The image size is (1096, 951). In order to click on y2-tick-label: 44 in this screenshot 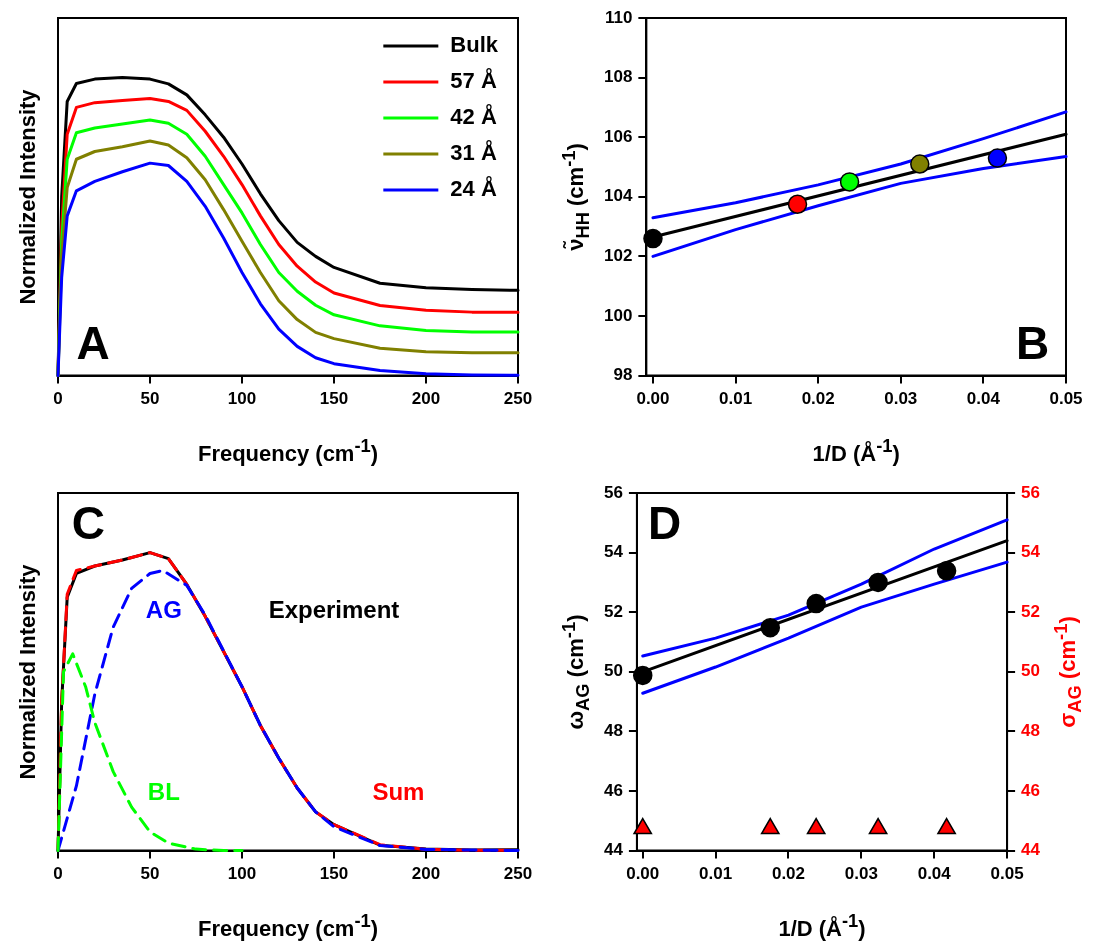, I will do `click(1031, 850)`.